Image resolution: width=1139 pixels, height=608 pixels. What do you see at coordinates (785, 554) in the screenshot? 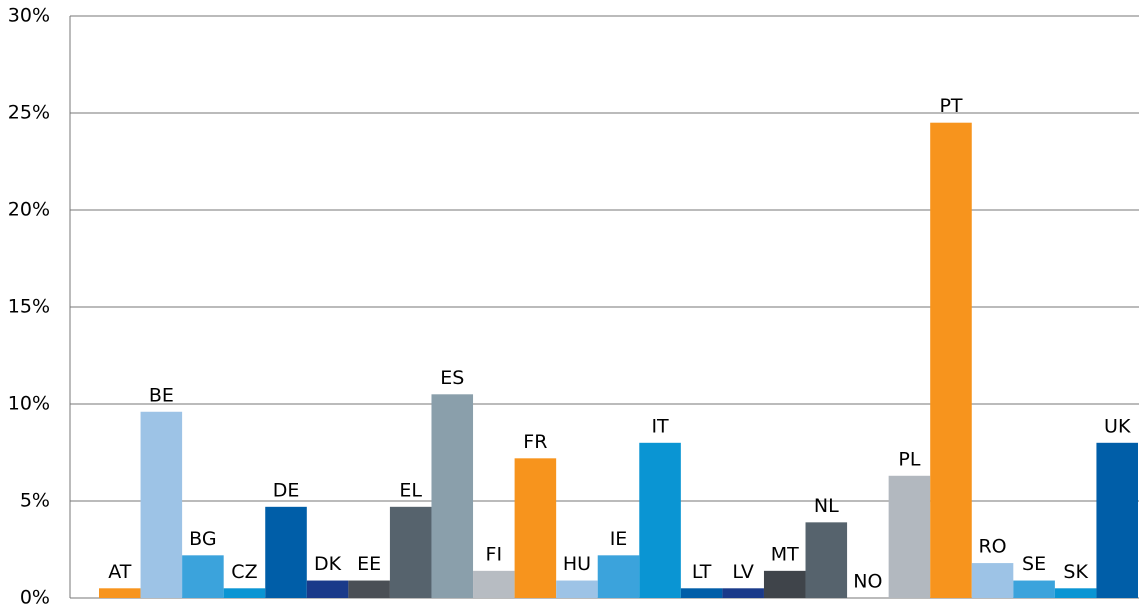
I see `bar-label: MT` at bounding box center [785, 554].